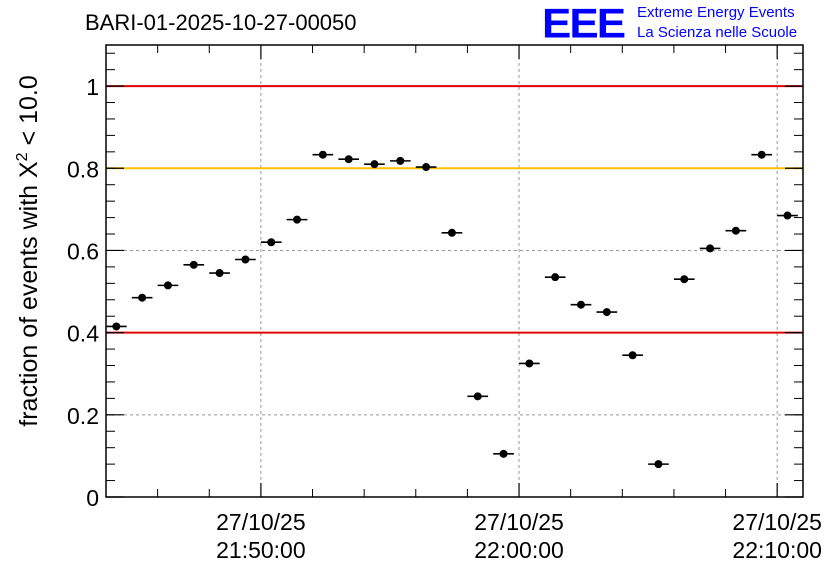 This screenshot has height=572, width=836. Describe the element at coordinates (221, 22) in the screenshot. I see `chart-title: BARI-01-2025-10-27-00050` at that location.